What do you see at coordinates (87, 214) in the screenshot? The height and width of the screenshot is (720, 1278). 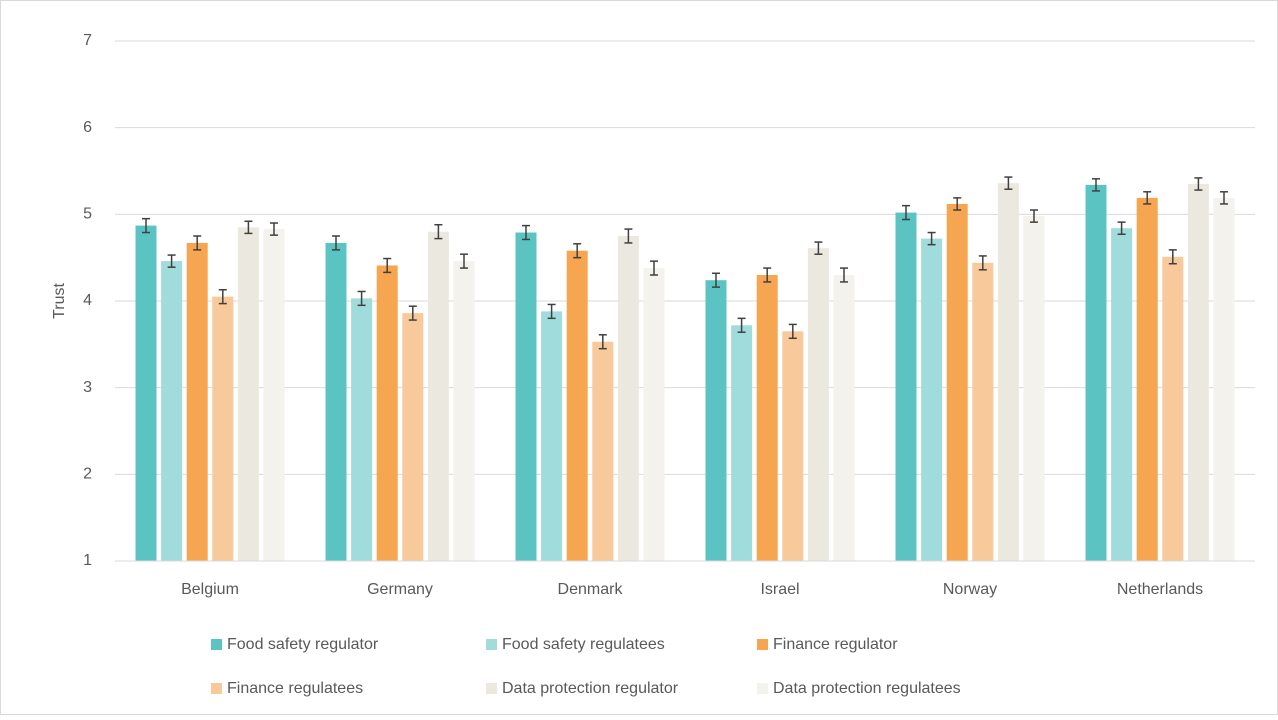 I see `y-tick-label: 5` at bounding box center [87, 214].